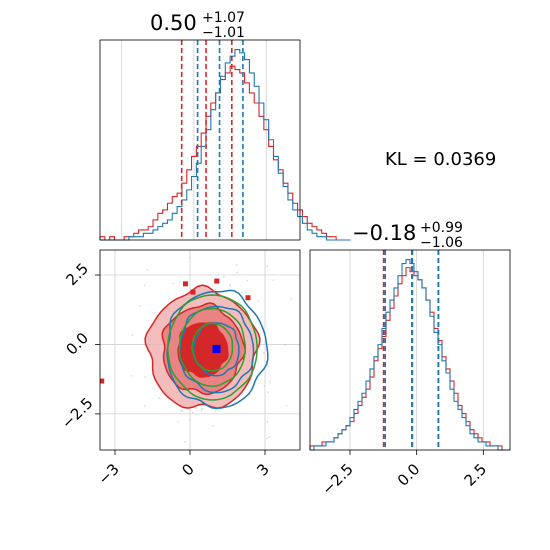  Describe the element at coordinates (440, 159) in the screenshot. I see `kl-annotation: KL = 0.0369` at that location.